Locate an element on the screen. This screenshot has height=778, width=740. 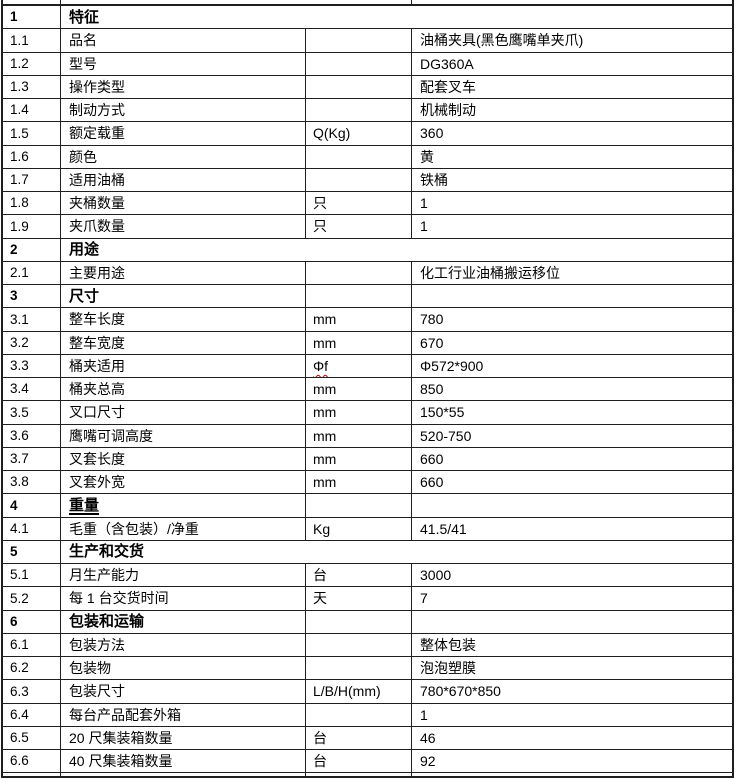
item-number-cell: 3.5 is located at coordinates (32, 412).